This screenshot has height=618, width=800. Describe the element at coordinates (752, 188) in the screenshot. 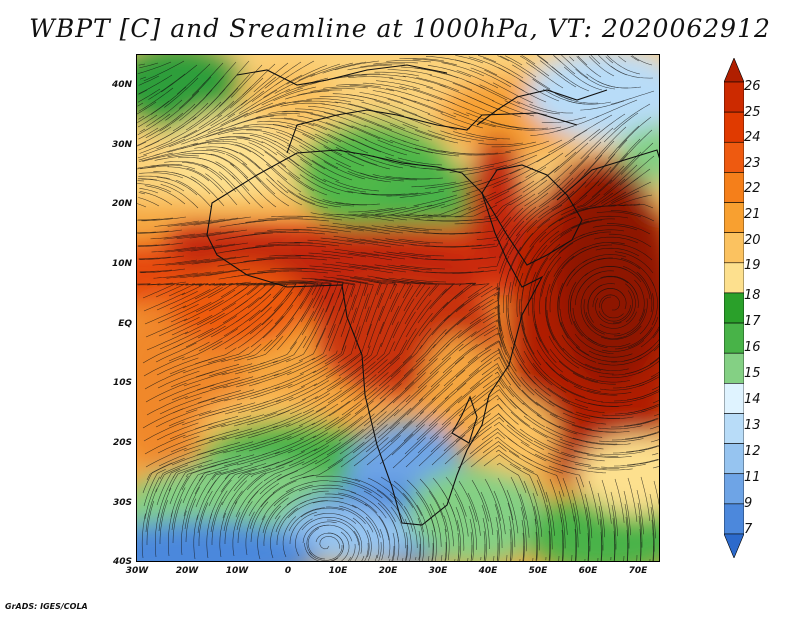

I see `colorbar-label-22: 22` at that location.